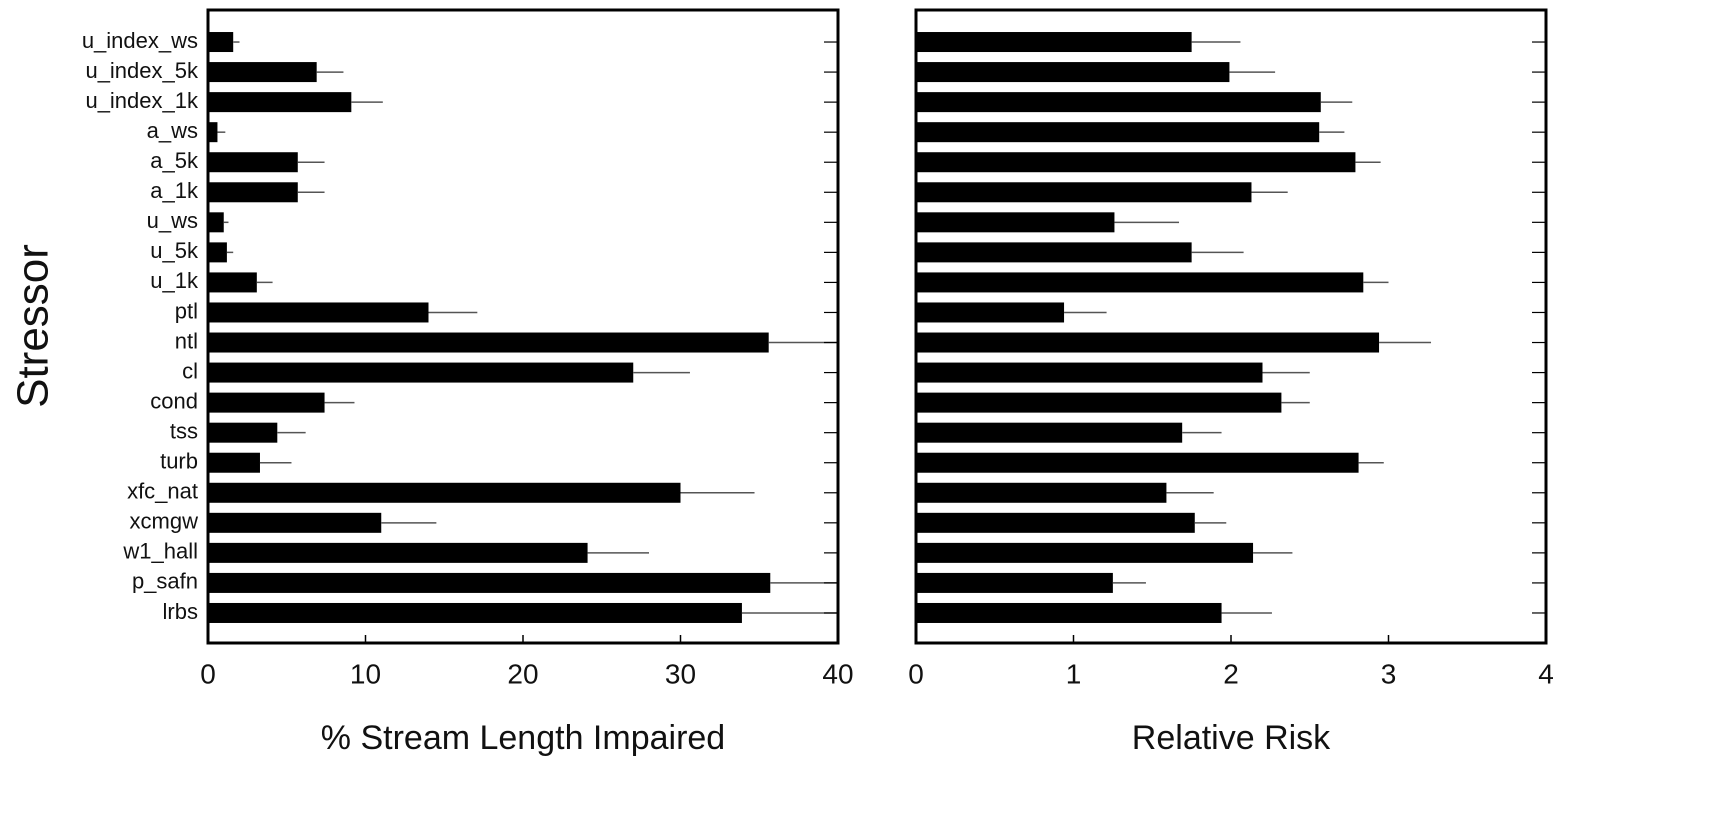  I want to click on y-tick-label: xfc_nat, so click(162, 491).